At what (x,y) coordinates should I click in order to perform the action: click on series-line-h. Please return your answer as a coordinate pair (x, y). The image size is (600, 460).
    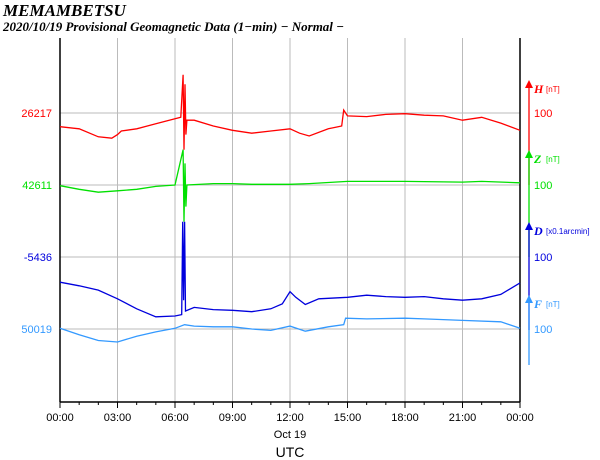
    Looking at the image, I should click on (290, 112).